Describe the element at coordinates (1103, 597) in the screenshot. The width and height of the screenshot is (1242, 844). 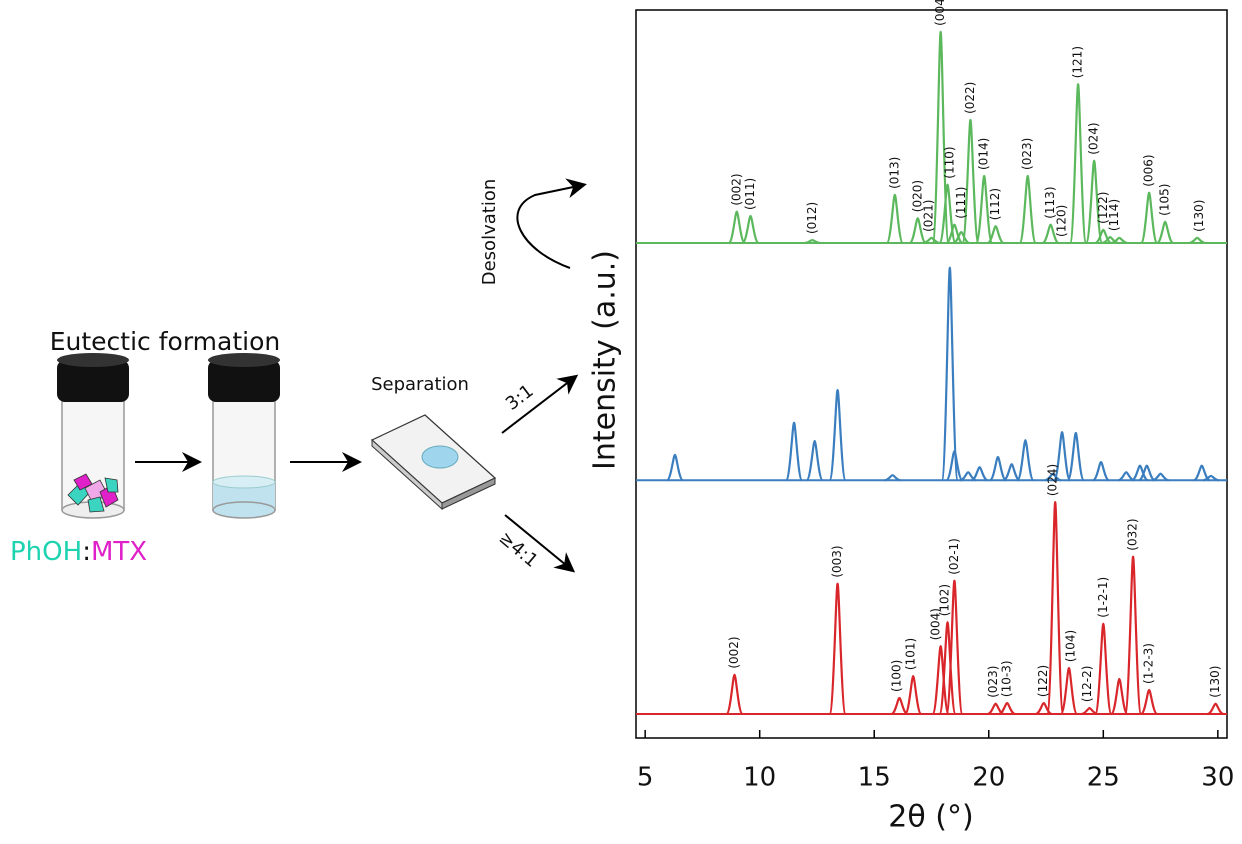
I see `peak-label: (1-2-1)` at that location.